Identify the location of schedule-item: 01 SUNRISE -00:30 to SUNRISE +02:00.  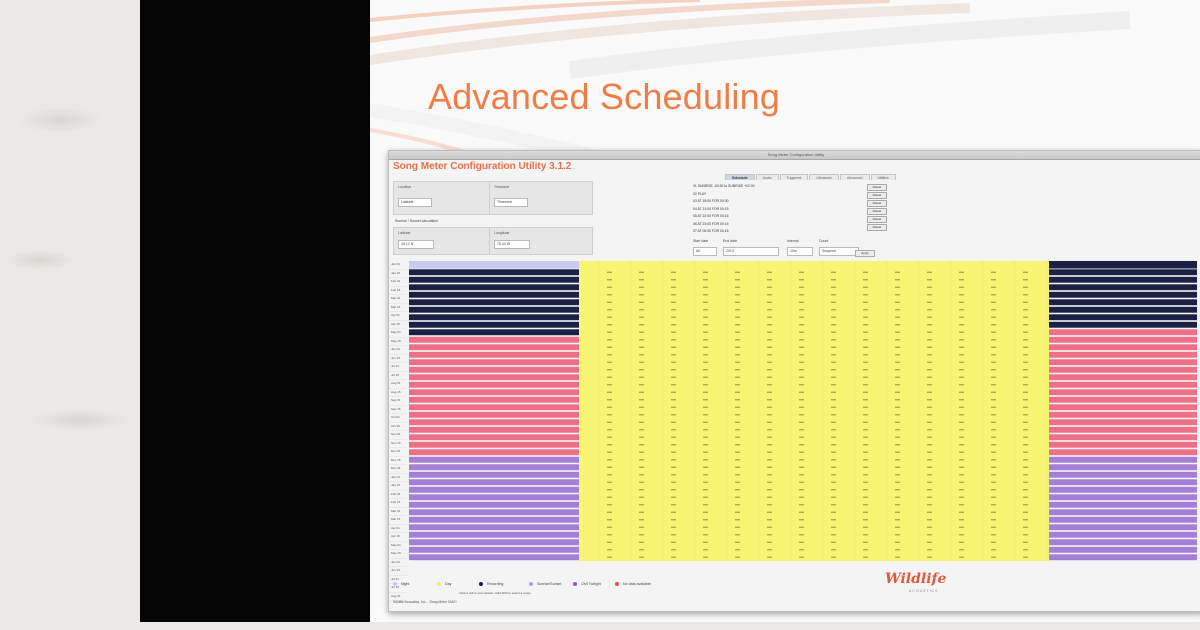
(724, 186).